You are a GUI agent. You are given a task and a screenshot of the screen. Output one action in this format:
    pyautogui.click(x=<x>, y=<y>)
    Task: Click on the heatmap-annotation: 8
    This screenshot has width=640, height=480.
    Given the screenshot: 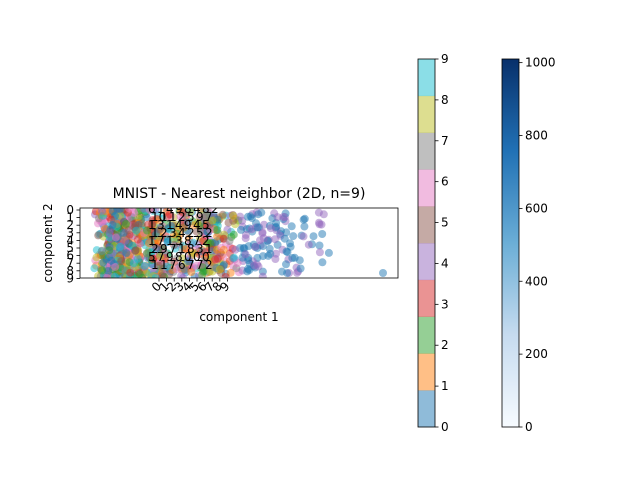 What is the action you would take?
    pyautogui.click(x=191, y=249)
    